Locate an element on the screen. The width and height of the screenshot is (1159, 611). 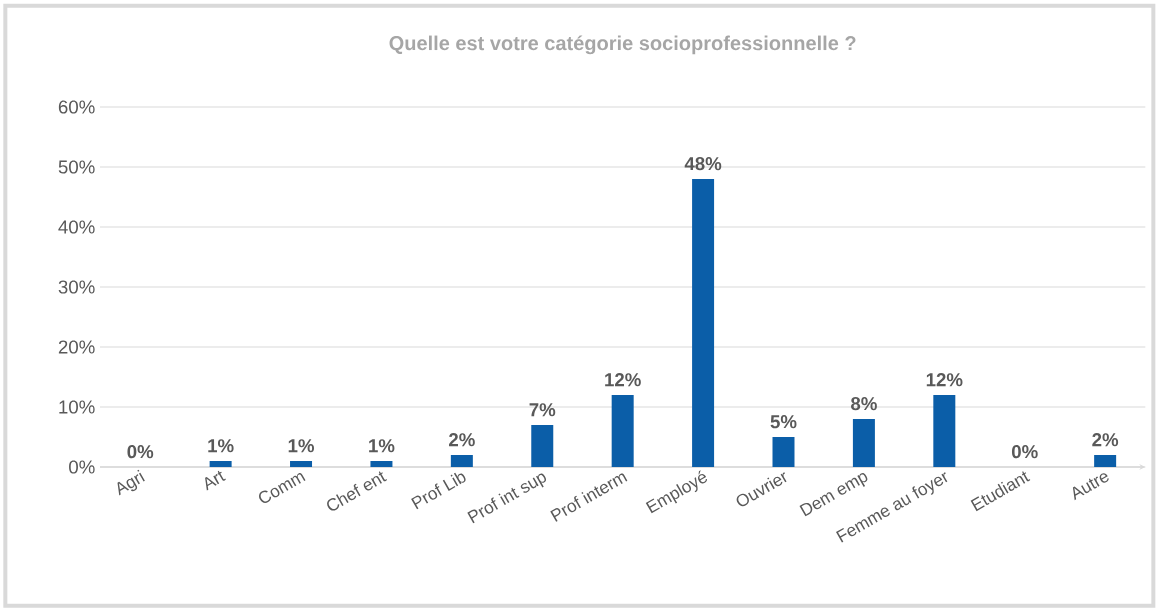
x-tick-label: Autre is located at coordinates (1090, 487).